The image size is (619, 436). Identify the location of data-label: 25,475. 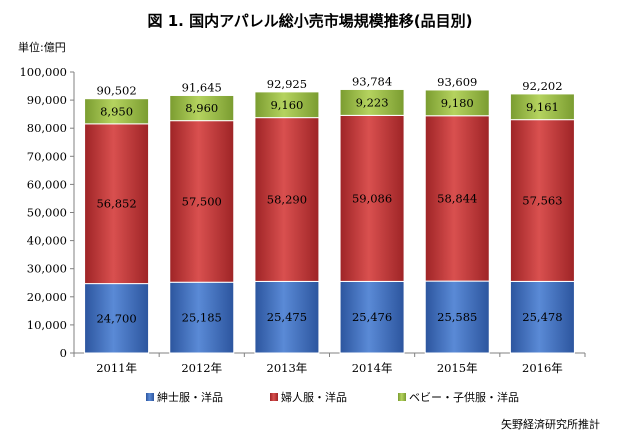
(287, 317).